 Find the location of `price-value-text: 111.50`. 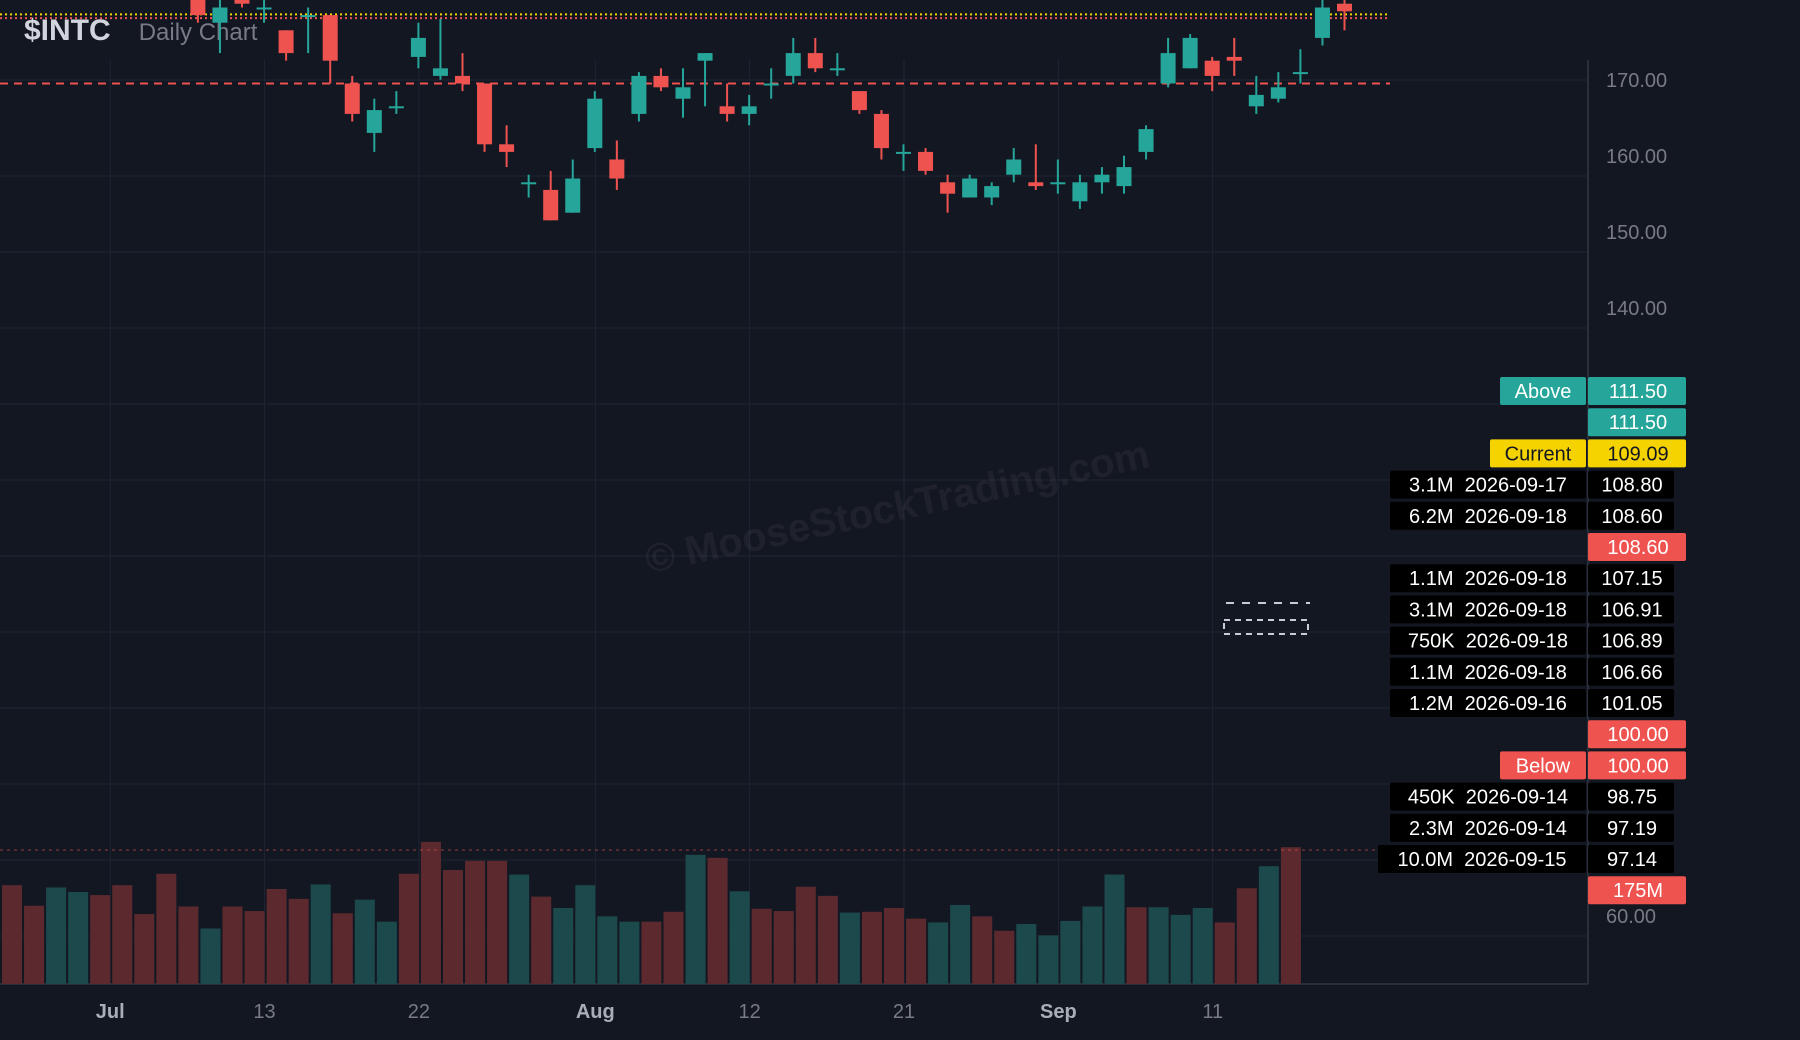

price-value-text: 111.50 is located at coordinates (1638, 423).